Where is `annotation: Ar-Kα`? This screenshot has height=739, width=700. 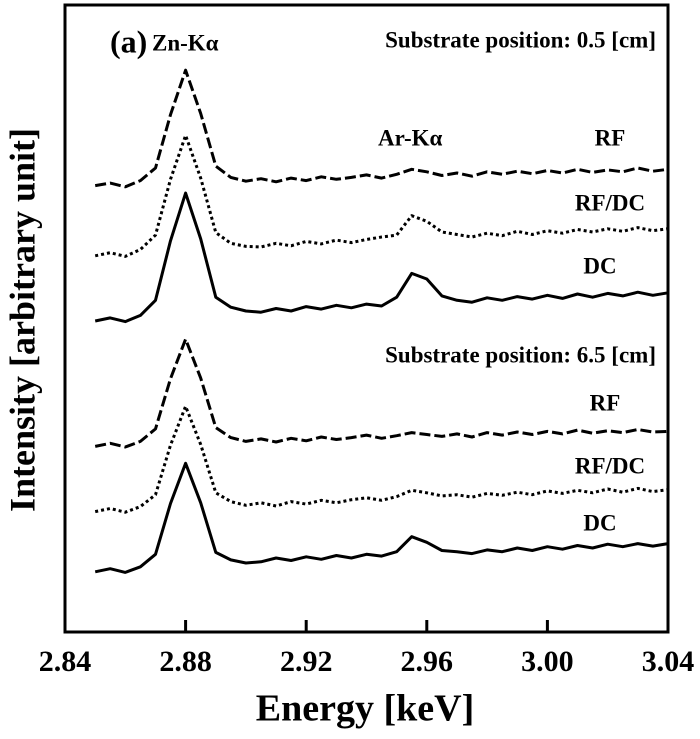
annotation: Ar-Kα is located at coordinates (410, 137).